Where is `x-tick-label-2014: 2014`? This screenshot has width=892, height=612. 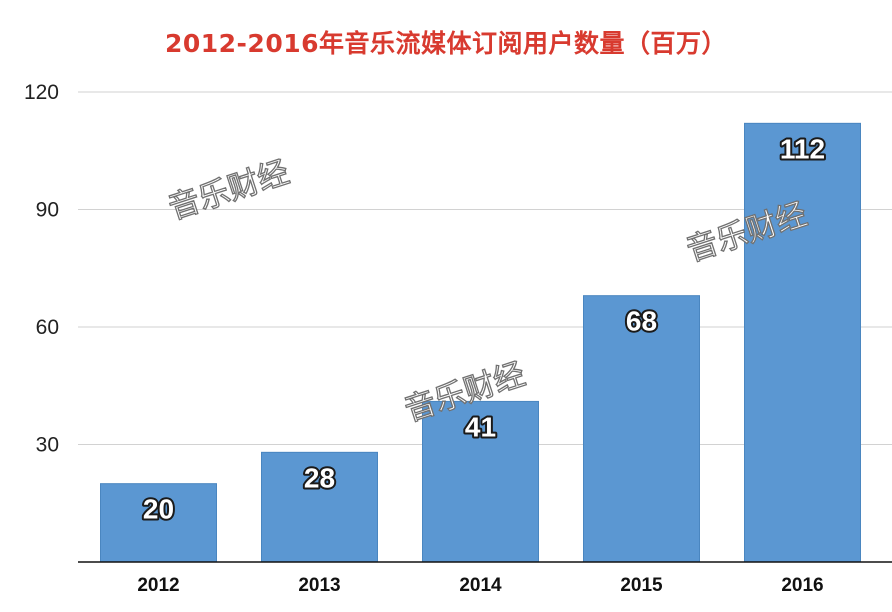
x-tick-label-2014: 2014 is located at coordinates (480, 585).